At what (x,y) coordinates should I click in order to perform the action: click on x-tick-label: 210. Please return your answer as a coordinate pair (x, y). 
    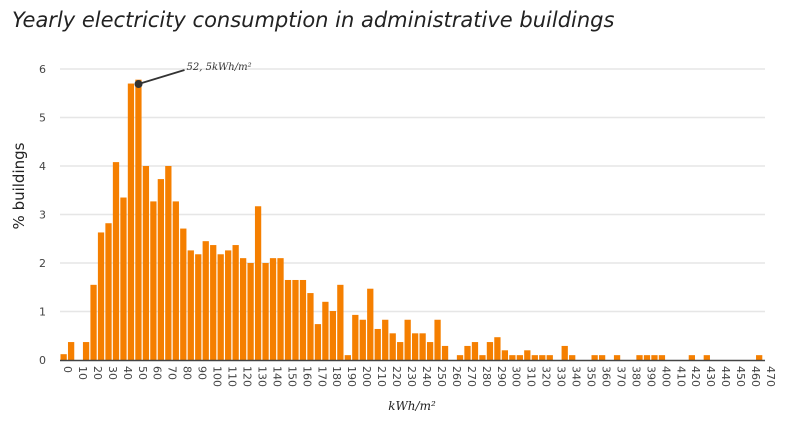
    Looking at the image, I should click on (381, 376).